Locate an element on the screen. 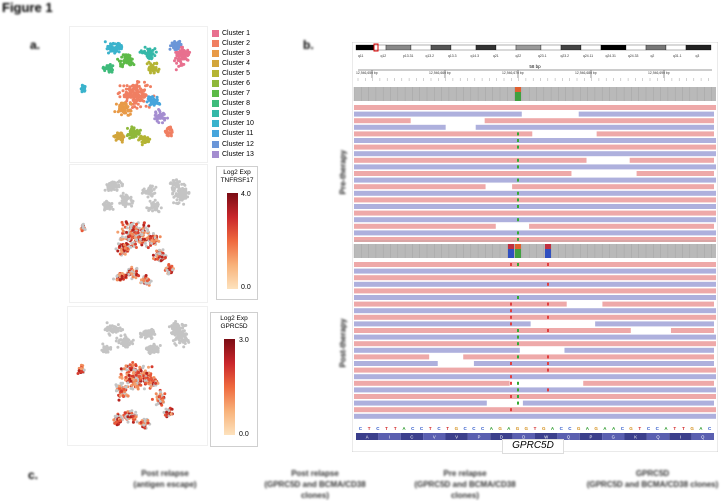  ruler-tick-label: 12,946,670 bp is located at coordinates (513, 73).